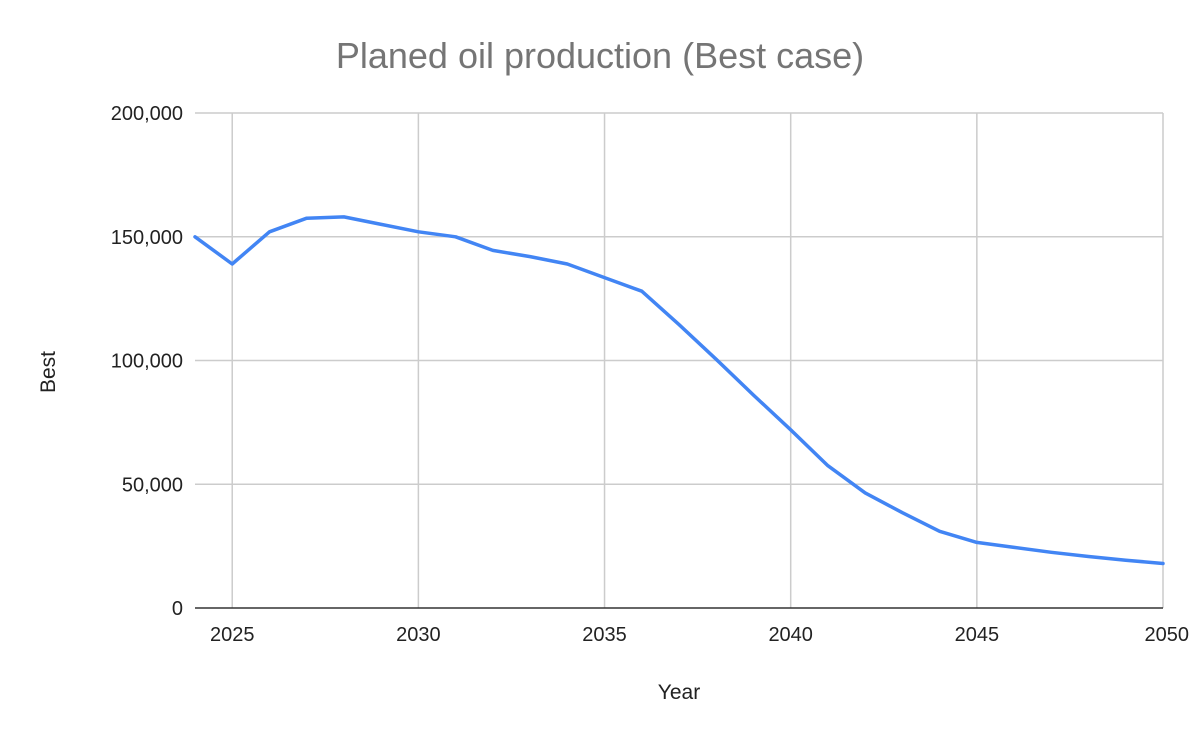  Describe the element at coordinates (48, 372) in the screenshot. I see `y-axis-label: Best` at that location.